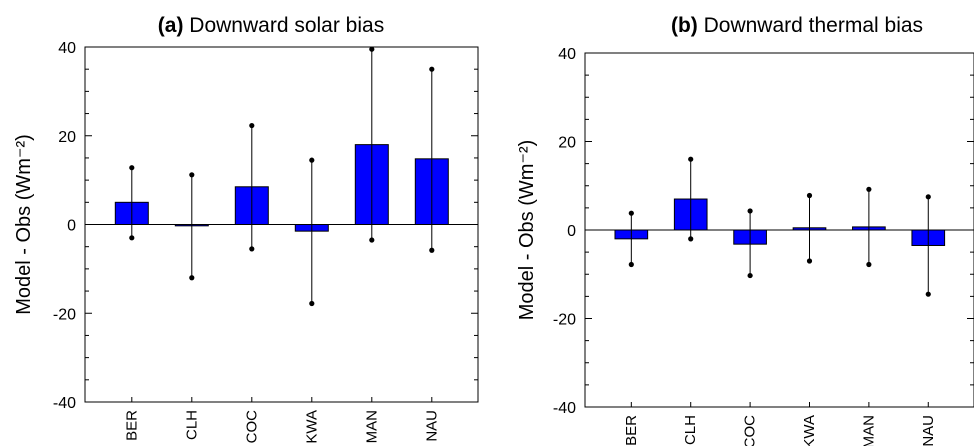 This screenshot has width=974, height=446. Describe the element at coordinates (810, 25) in the screenshot. I see `chart-title-text: Downward thermal bias` at that location.